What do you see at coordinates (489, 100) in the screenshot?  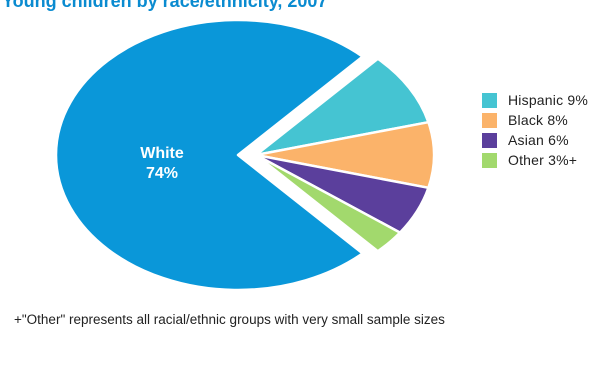 I see `legend-swatch-hispanic` at bounding box center [489, 100].